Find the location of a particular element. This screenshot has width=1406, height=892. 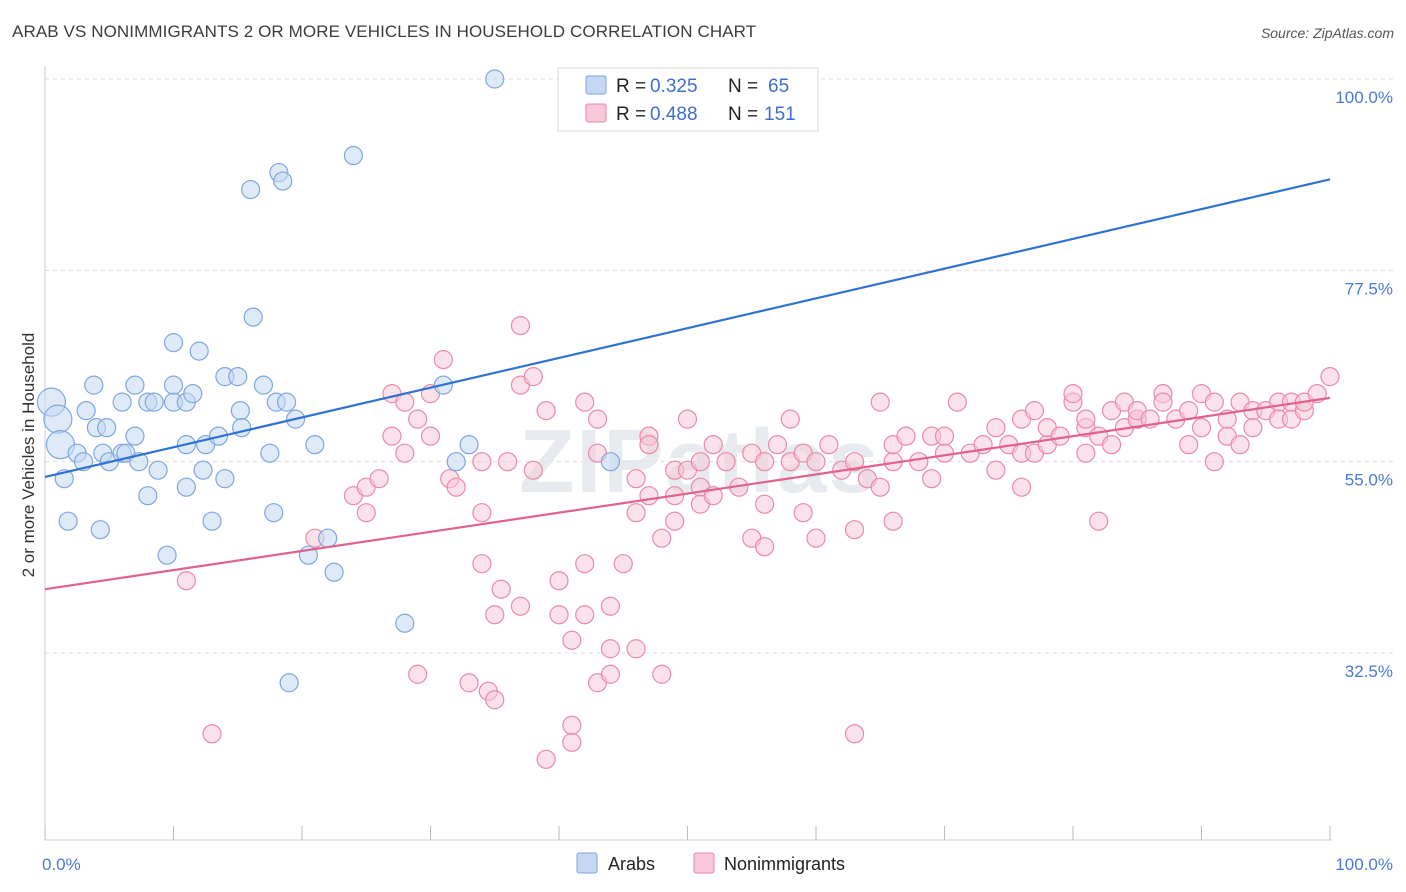

y-tick-label: 55.0% is located at coordinates (1369, 480).